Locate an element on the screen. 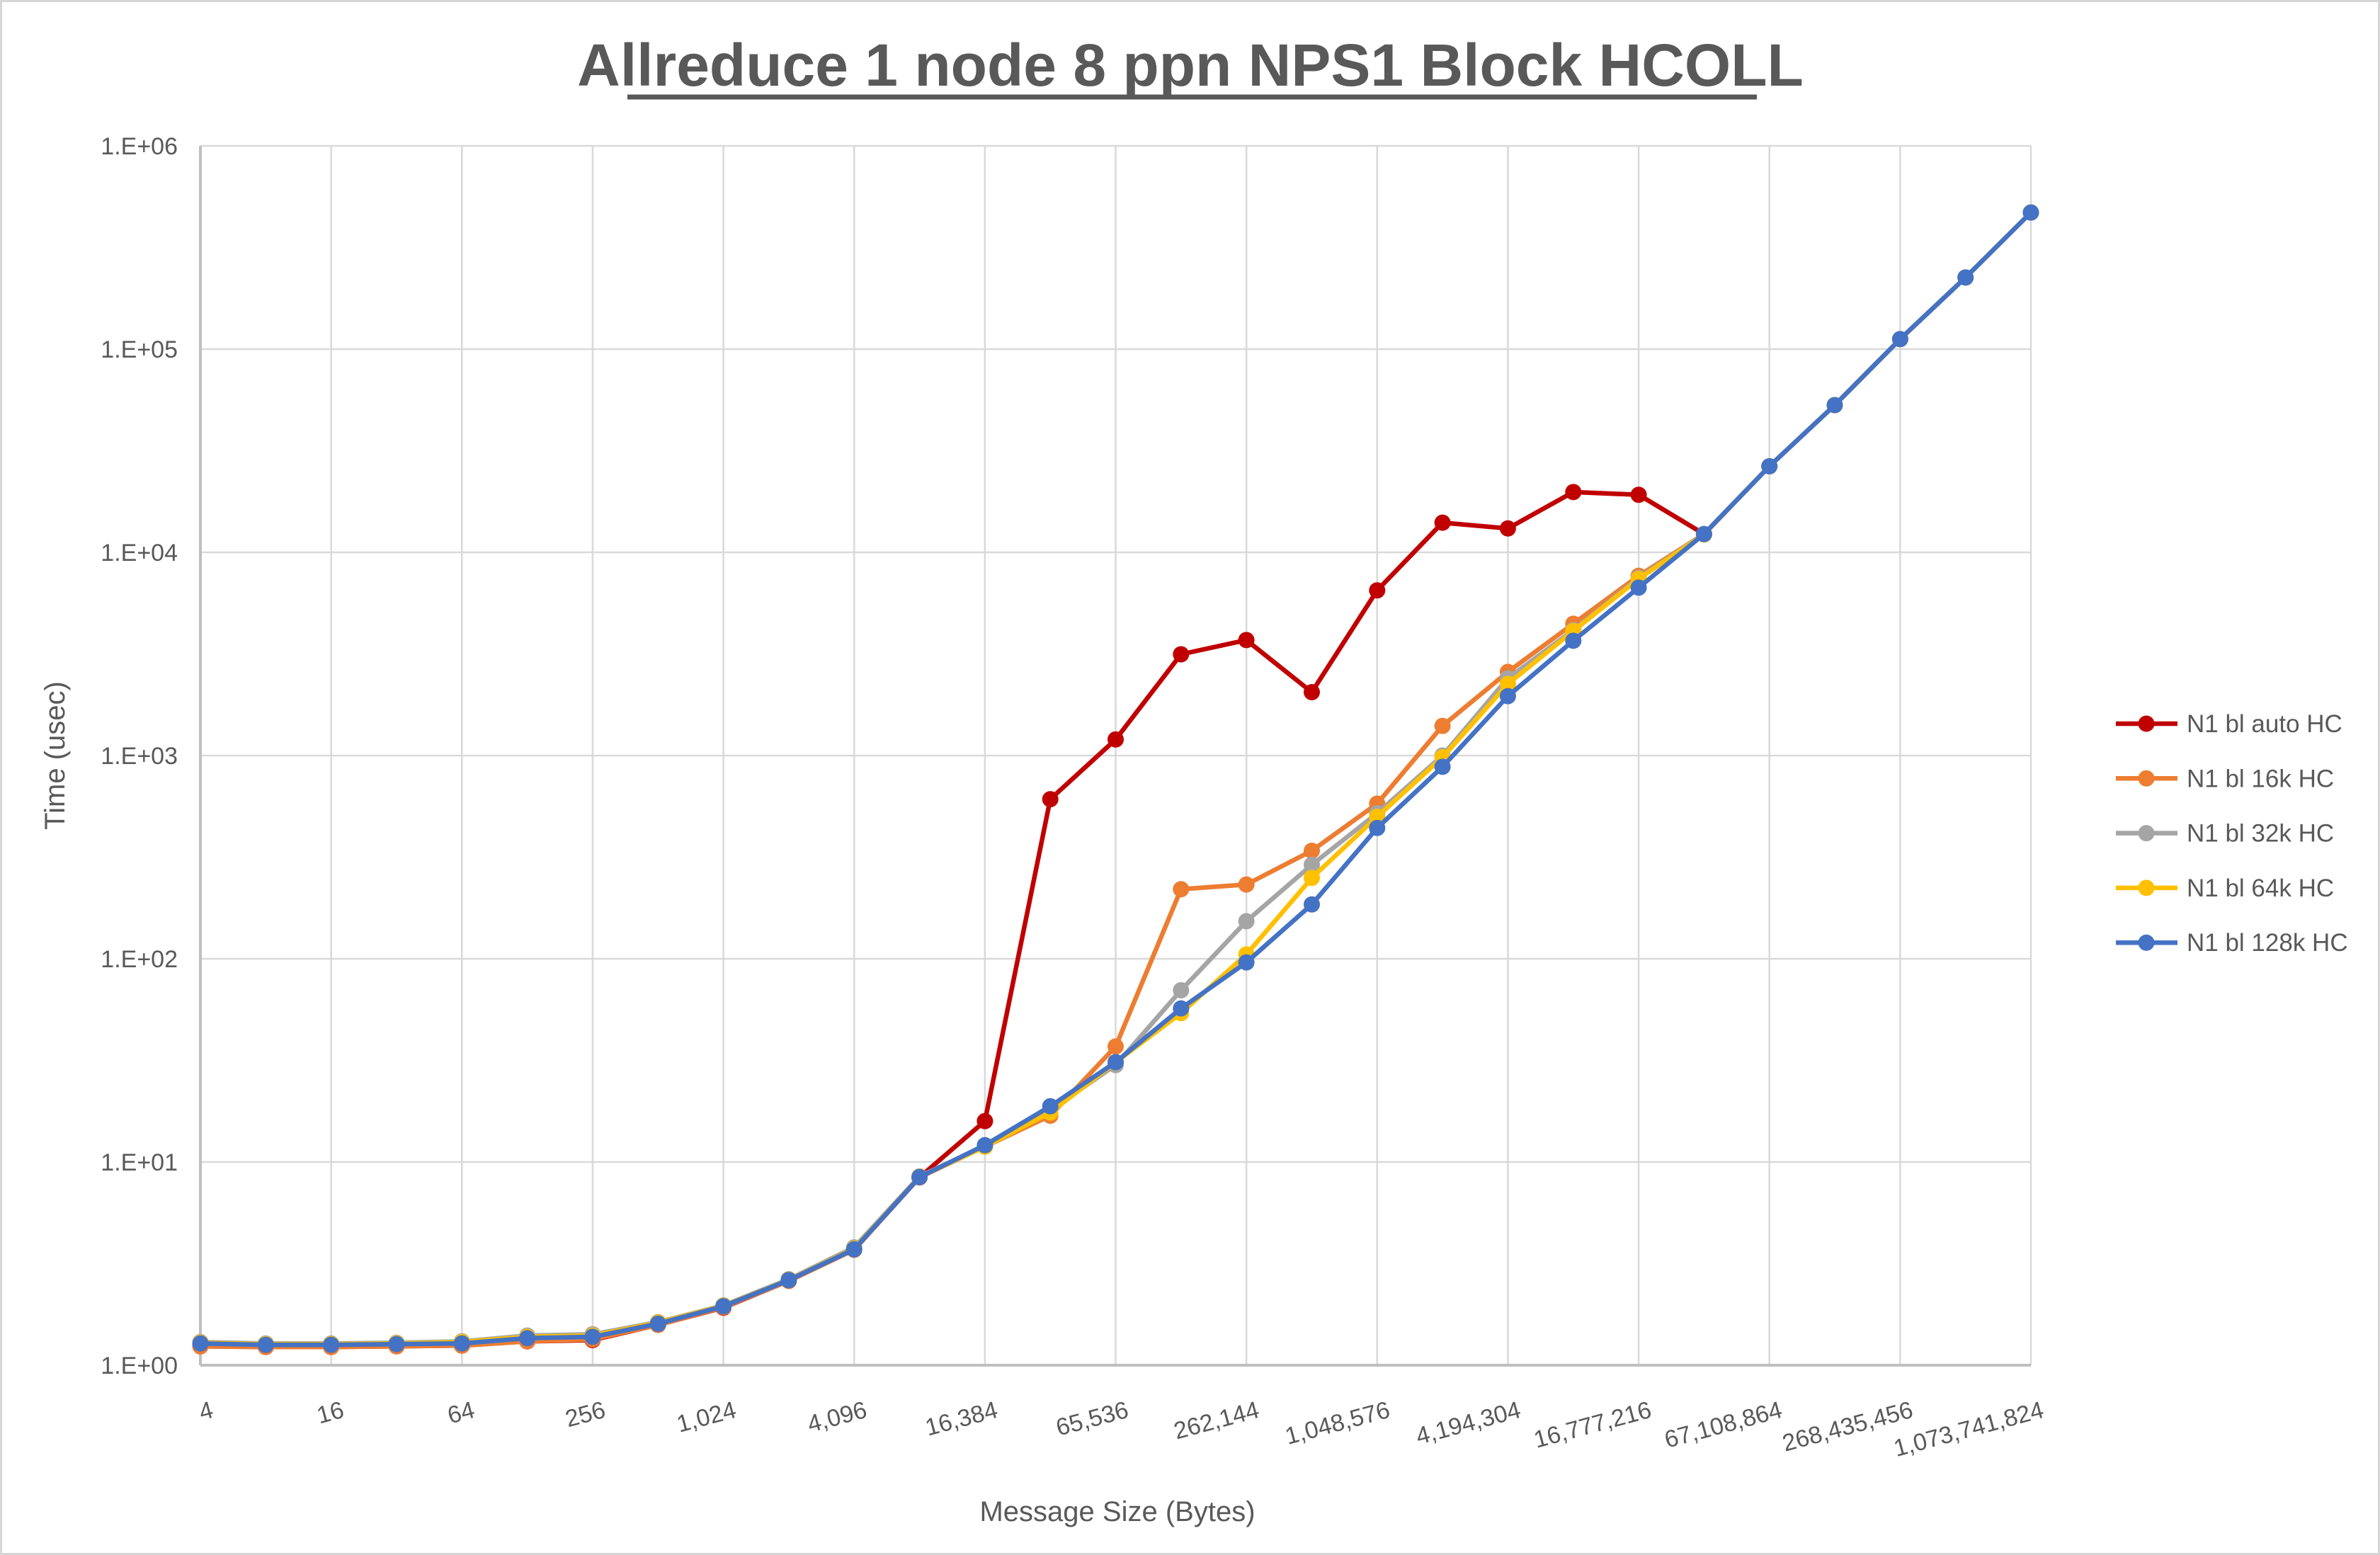 This screenshot has width=2380, height=1555. y-tick-label: 1.E+02 is located at coordinates (139, 959).